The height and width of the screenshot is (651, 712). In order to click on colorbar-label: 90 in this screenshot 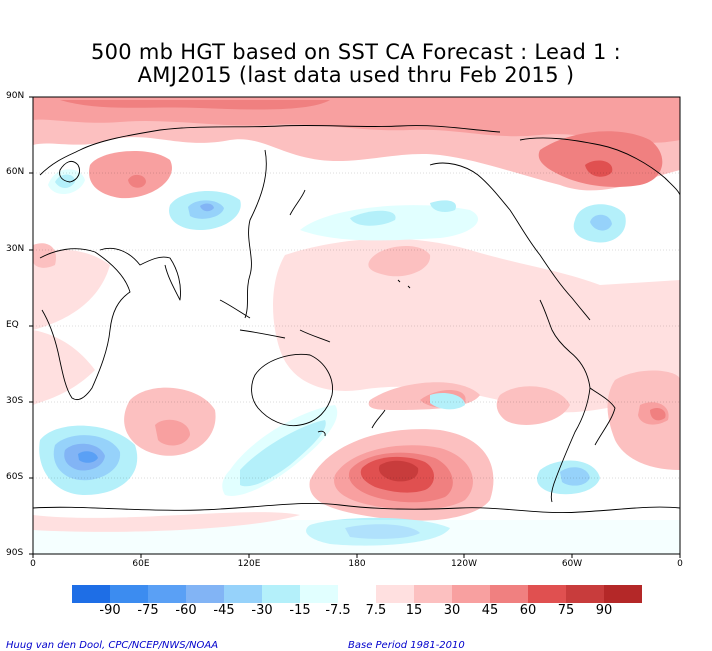, I will do `click(604, 610)`.